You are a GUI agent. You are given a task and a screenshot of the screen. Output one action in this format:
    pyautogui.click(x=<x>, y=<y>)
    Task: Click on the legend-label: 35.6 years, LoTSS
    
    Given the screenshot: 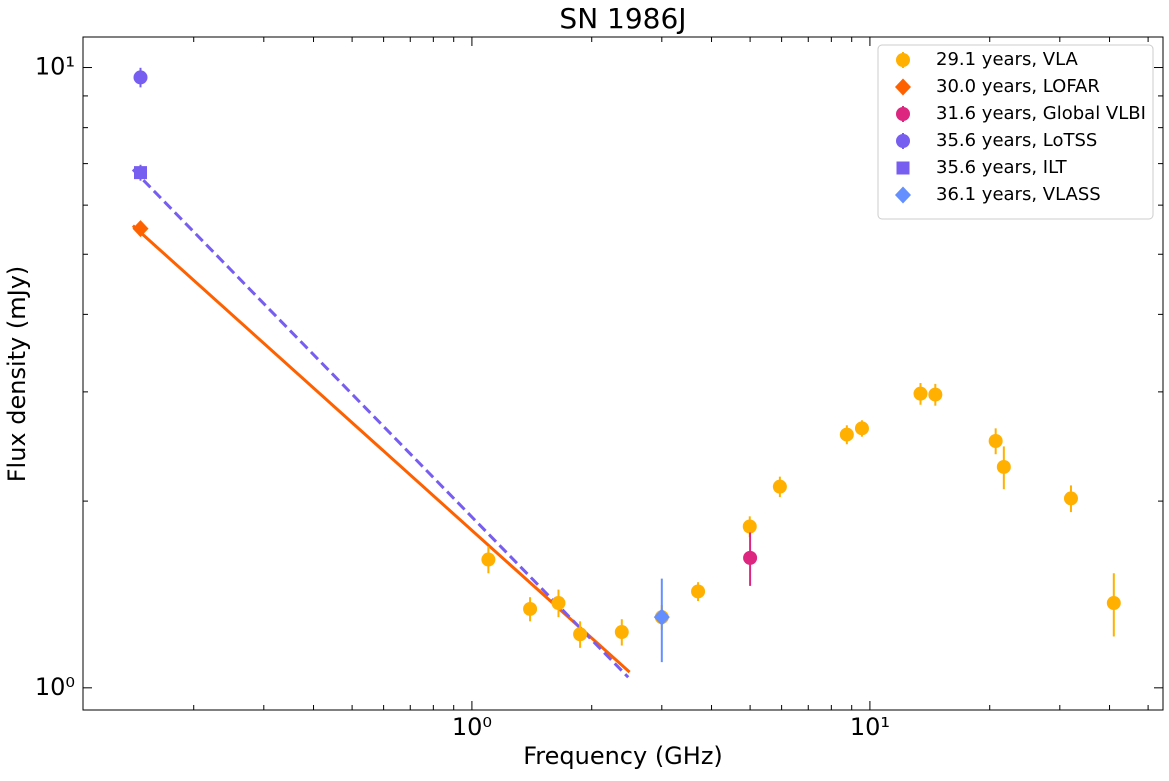 What is the action you would take?
    pyautogui.click(x=1016, y=140)
    